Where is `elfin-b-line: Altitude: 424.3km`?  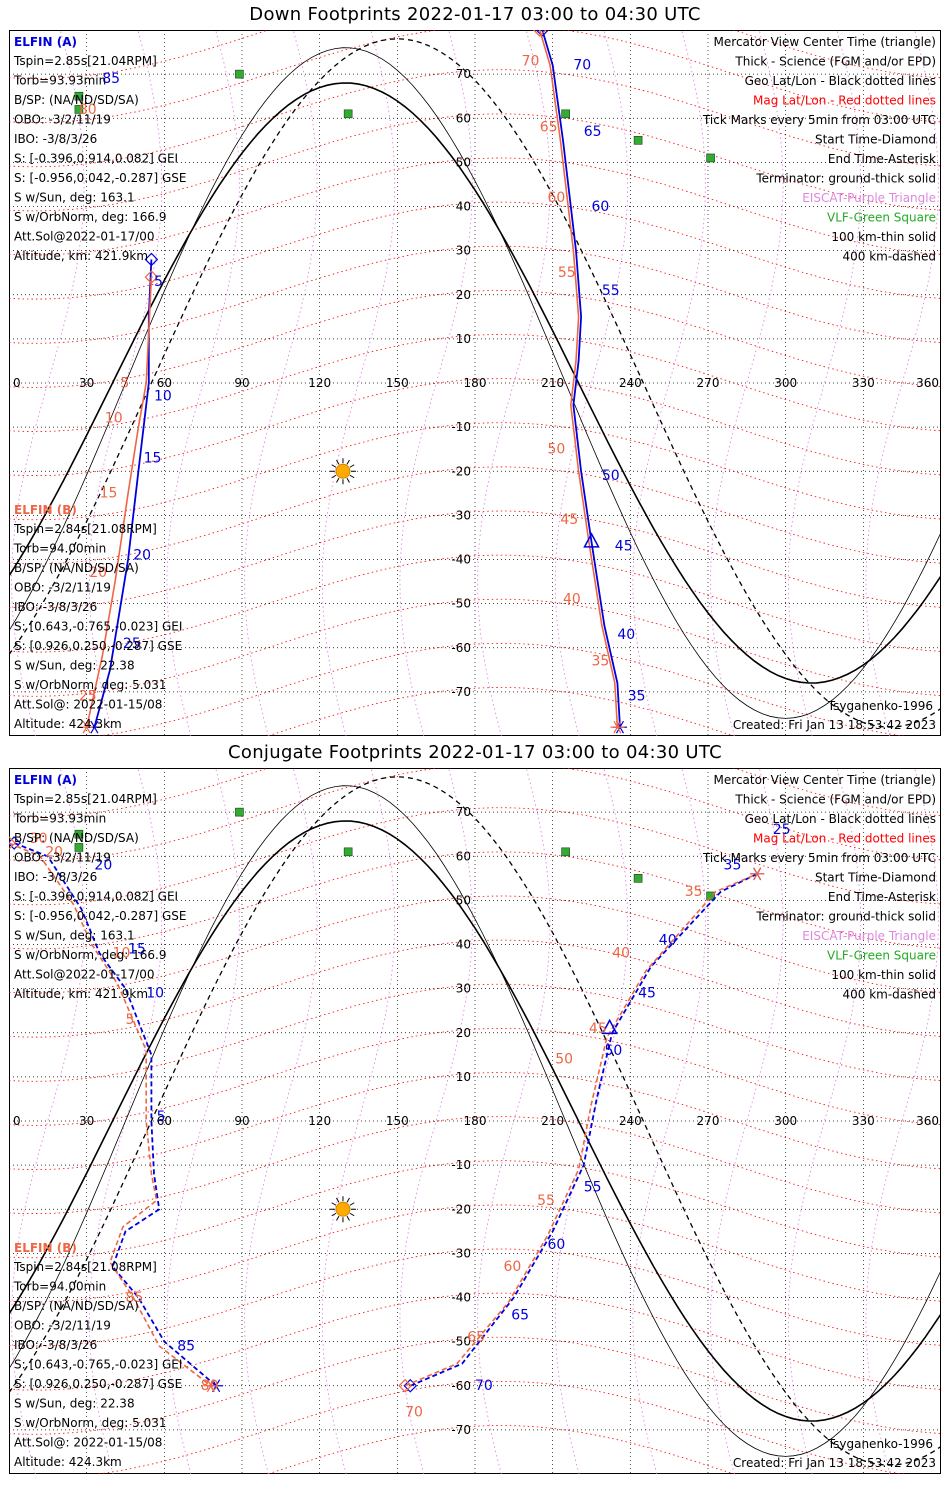
elfin-b-line: Altitude: 424.3km is located at coordinates (68, 1462).